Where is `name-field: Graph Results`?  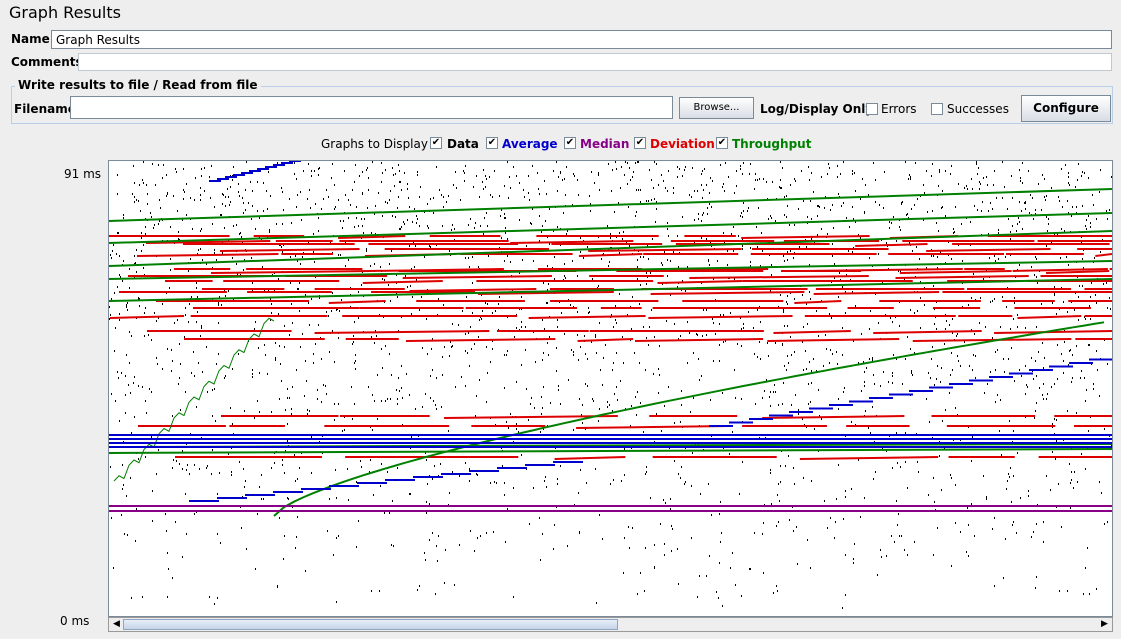 name-field: Graph Results is located at coordinates (581, 39).